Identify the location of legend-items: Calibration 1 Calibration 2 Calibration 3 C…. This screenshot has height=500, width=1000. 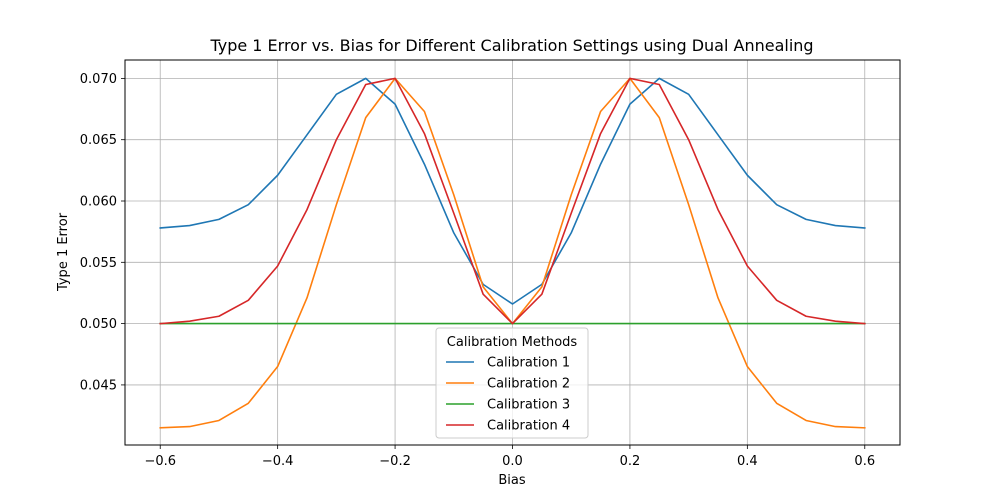
(508, 395).